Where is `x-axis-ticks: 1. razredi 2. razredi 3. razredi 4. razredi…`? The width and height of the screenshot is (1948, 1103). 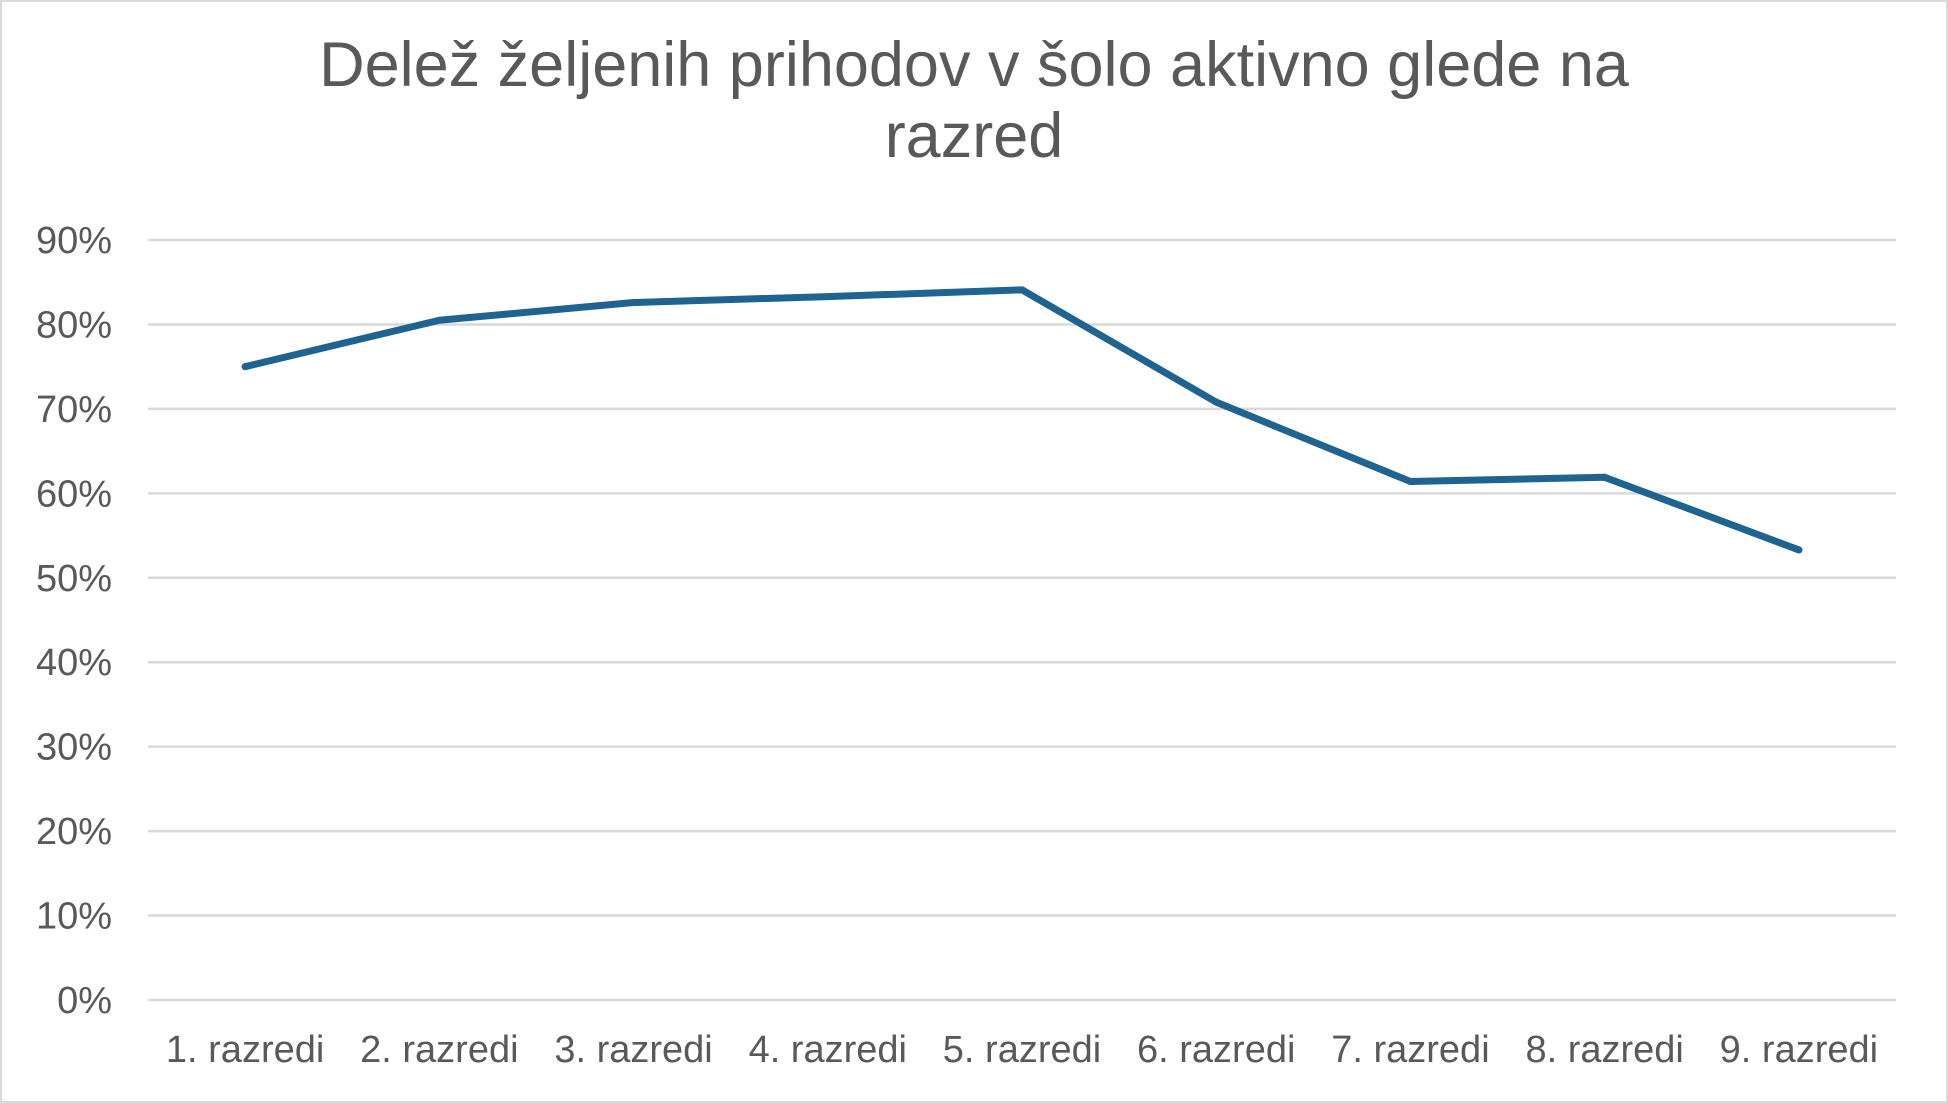
x-axis-ticks: 1. razredi 2. razredi 3. razredi 4. razredi… is located at coordinates (1022, 1050).